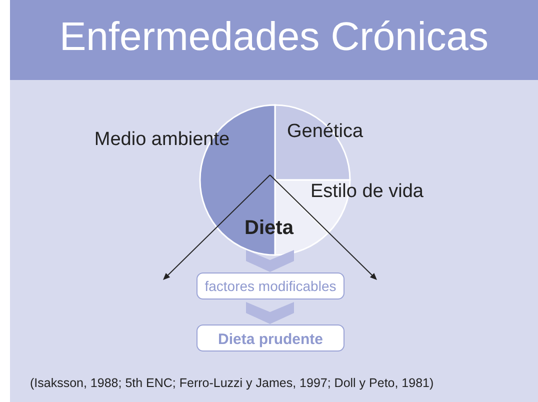 The height and width of the screenshot is (402, 538). What do you see at coordinates (270, 286) in the screenshot?
I see `text: factores modificables` at bounding box center [270, 286].